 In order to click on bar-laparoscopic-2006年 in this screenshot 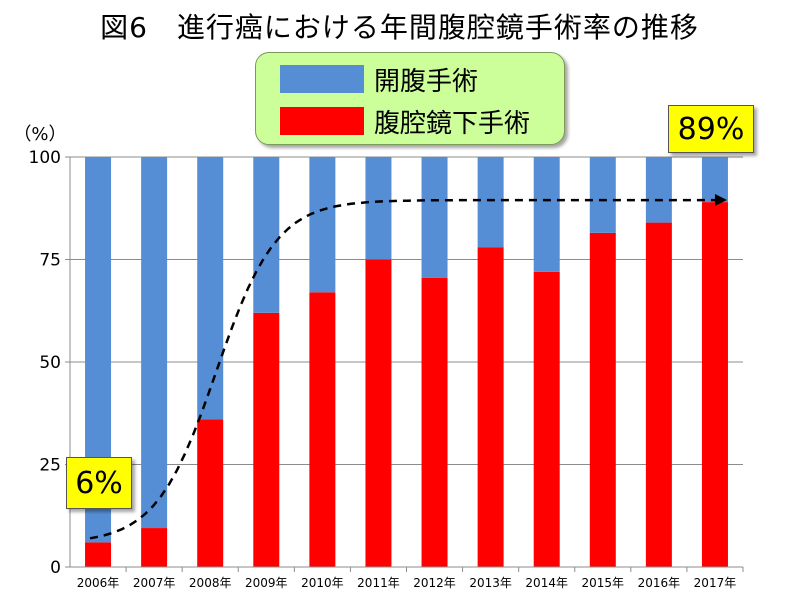, I will do `click(98, 554)`.